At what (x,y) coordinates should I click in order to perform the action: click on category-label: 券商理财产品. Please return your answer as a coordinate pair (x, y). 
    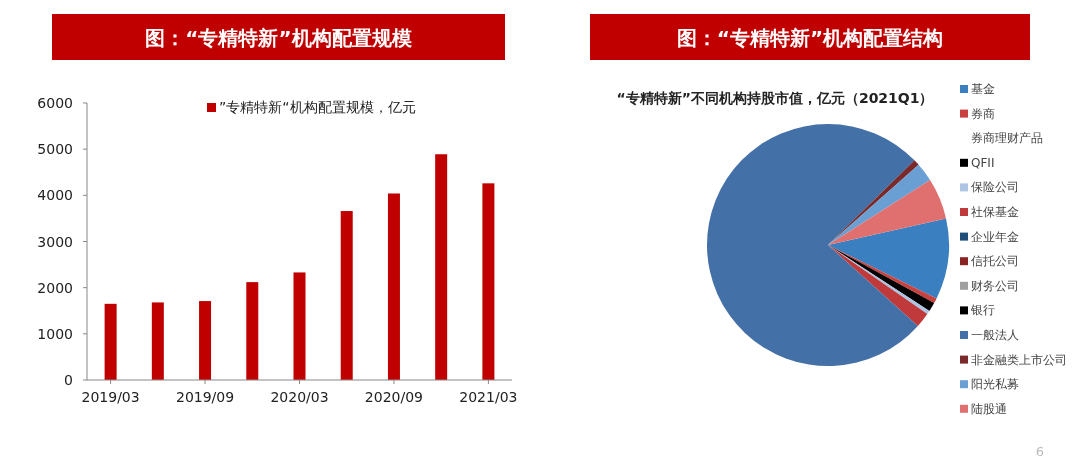
    Looking at the image, I should click on (1007, 138).